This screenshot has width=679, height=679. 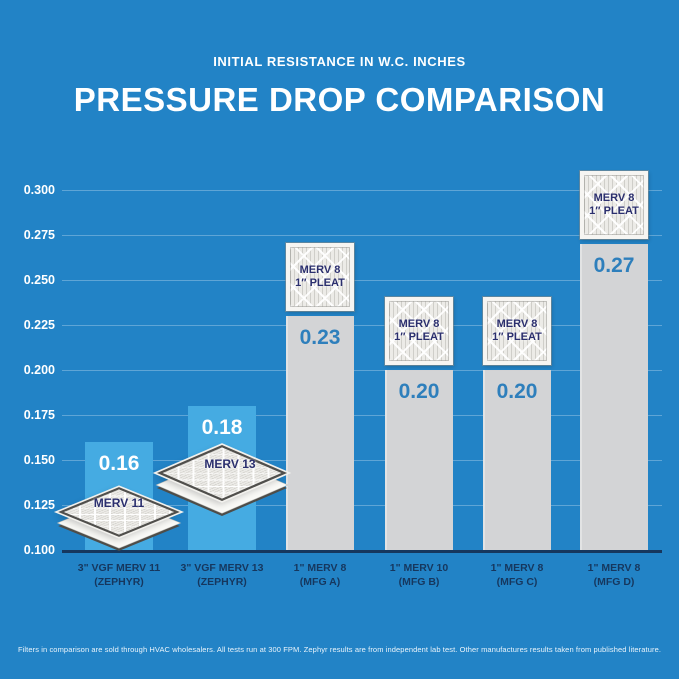 I want to click on chart-subtitle: INITIAL RESISTANCE IN W.C. INCHES, so click(x=339, y=61).